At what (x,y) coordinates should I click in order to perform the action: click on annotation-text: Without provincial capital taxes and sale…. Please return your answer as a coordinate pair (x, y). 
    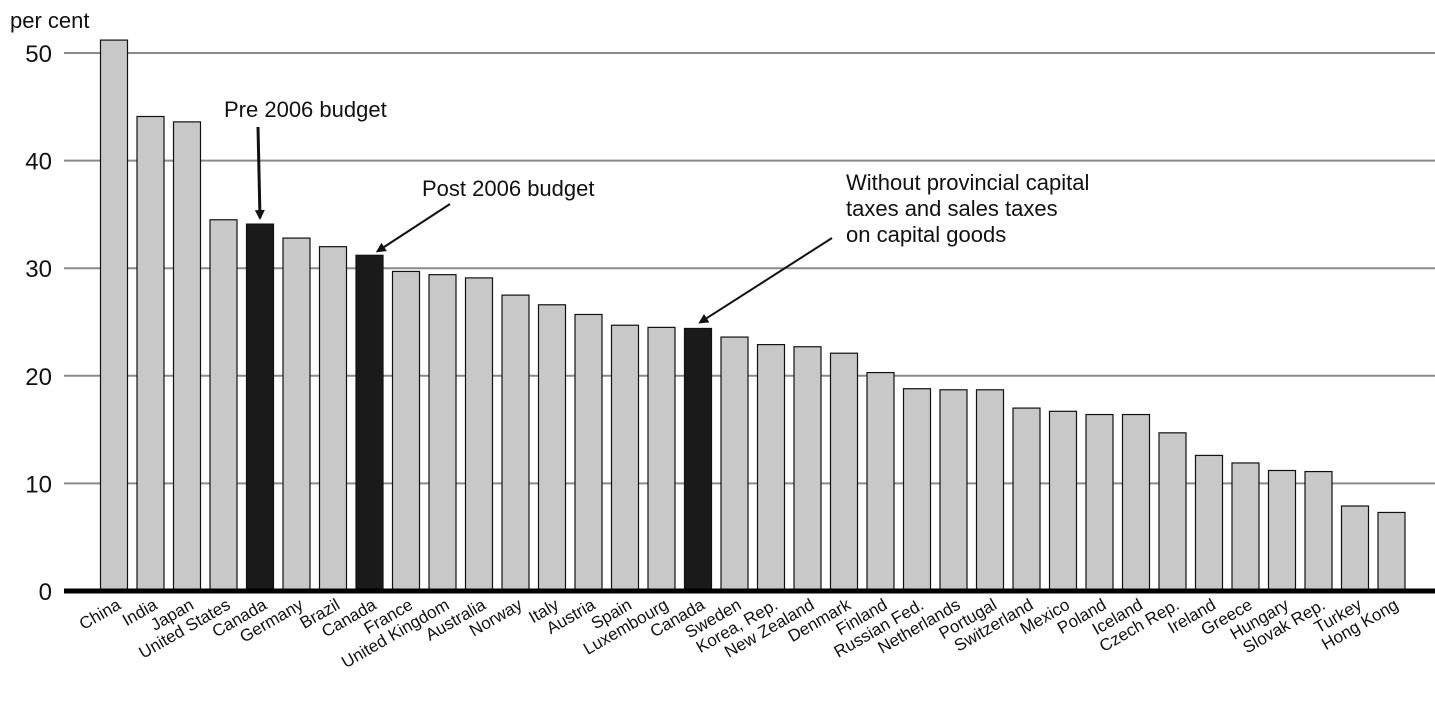
    Looking at the image, I should click on (967, 208).